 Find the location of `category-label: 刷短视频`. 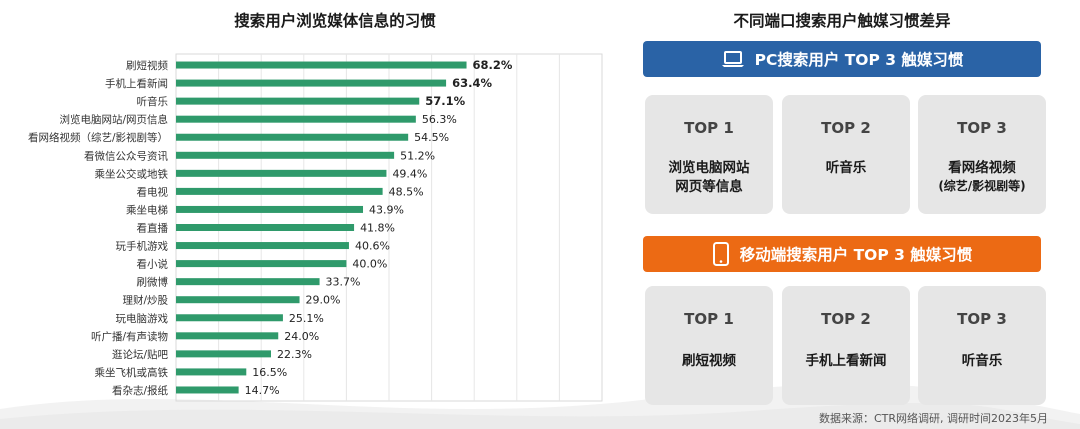

category-label: 刷短视频 is located at coordinates (147, 65).